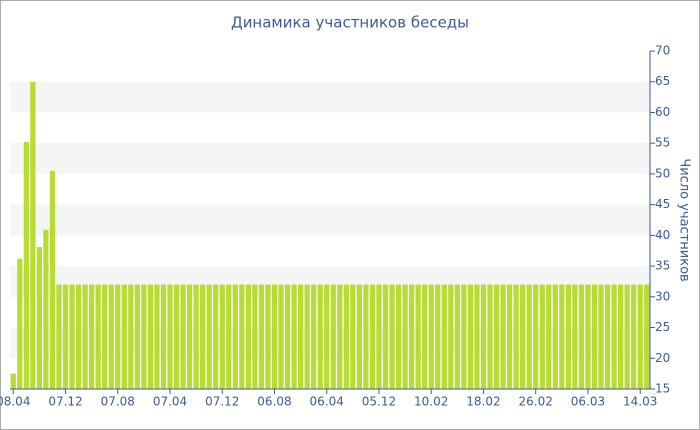 The width and height of the screenshot is (700, 430). Describe the element at coordinates (274, 402) in the screenshot. I see `x-tick-label: 06.08` at that location.